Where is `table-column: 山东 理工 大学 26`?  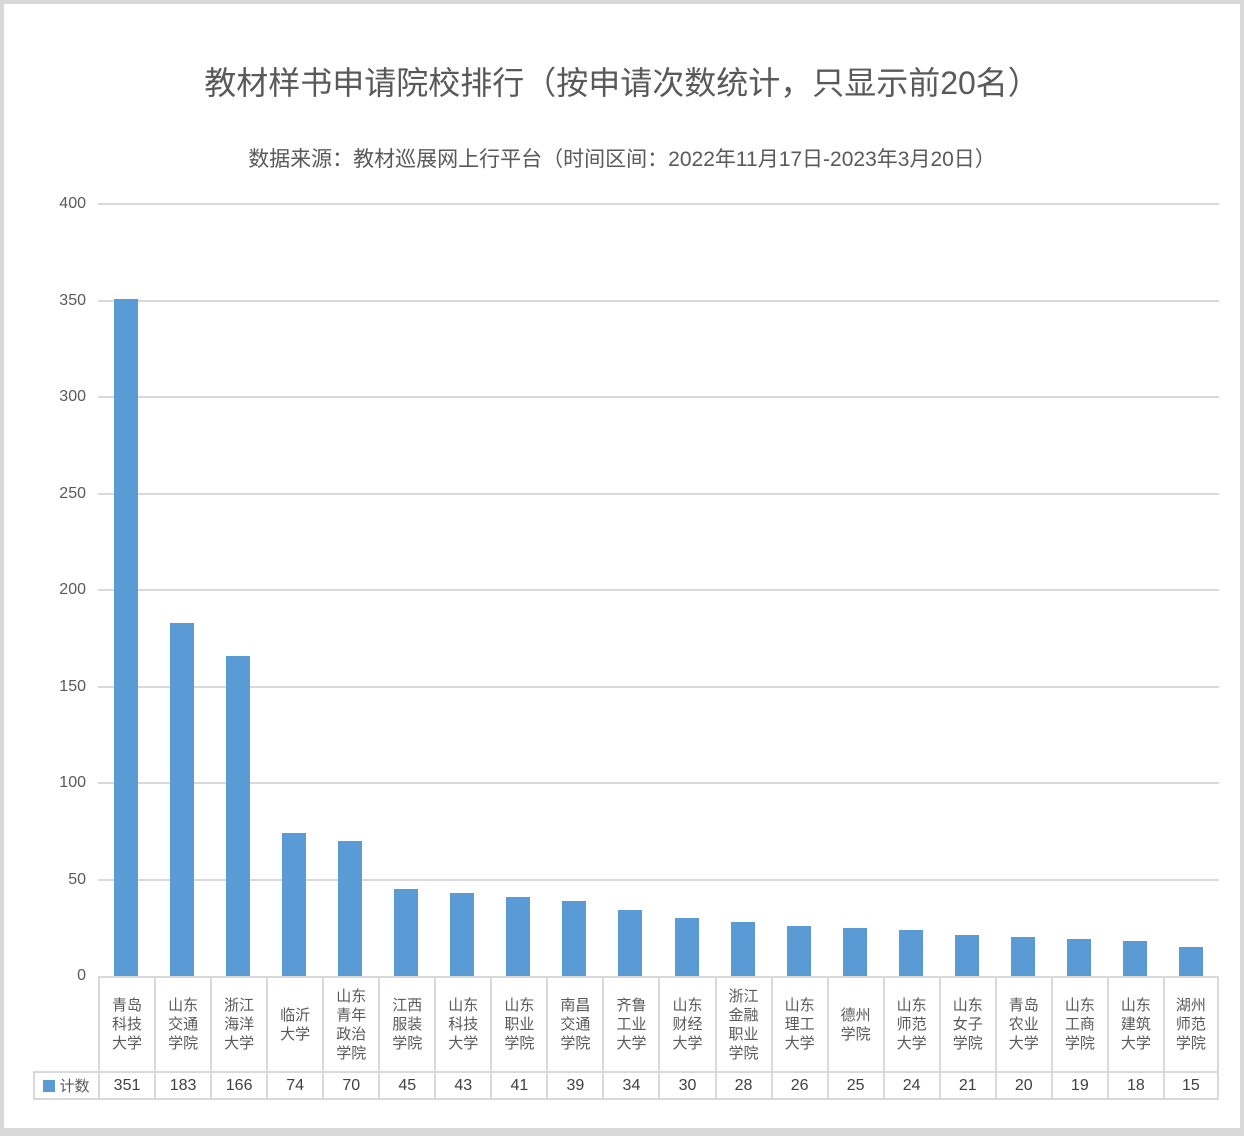 table-column: 山东 理工 大学 26 is located at coordinates (798, 1039).